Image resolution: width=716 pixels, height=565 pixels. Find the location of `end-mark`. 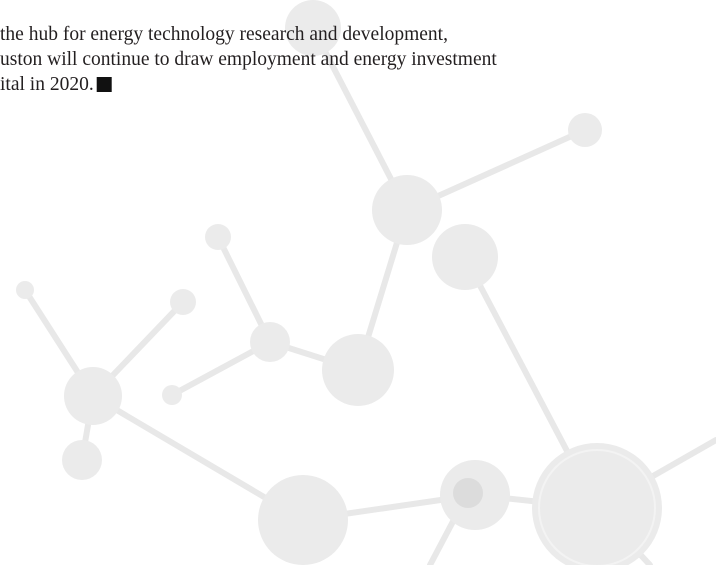

end-mark is located at coordinates (104, 84).